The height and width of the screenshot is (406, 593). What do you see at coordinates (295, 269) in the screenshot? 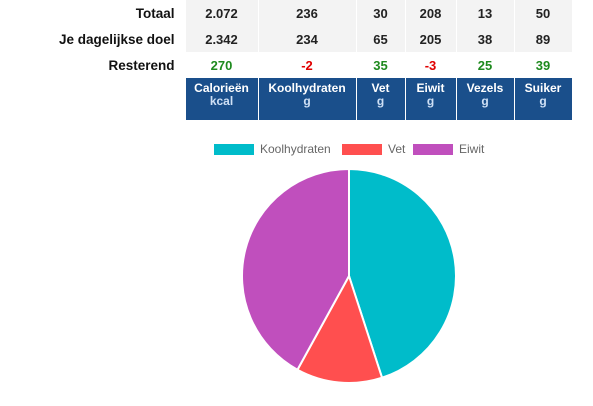
I see `pie-slice-eiwit` at bounding box center [295, 269].